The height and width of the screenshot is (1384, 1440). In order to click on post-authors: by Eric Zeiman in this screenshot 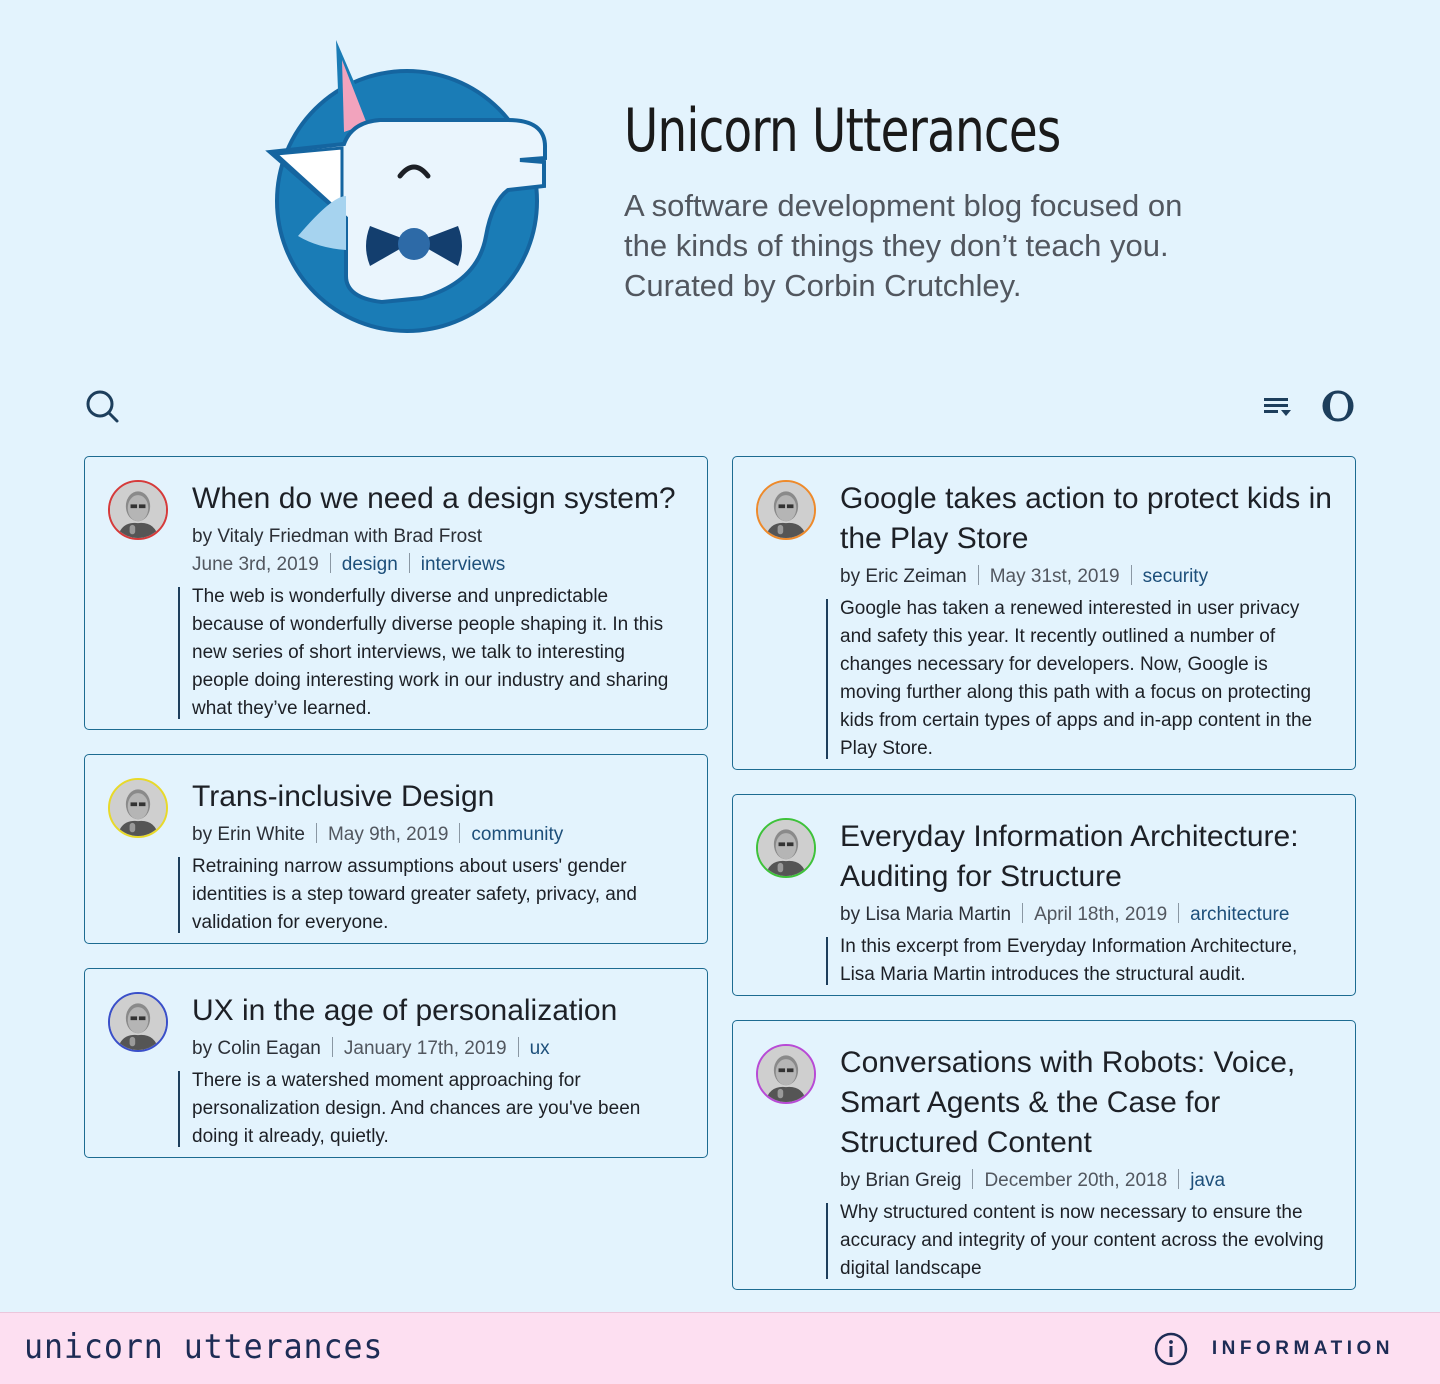, I will do `click(903, 576)`.